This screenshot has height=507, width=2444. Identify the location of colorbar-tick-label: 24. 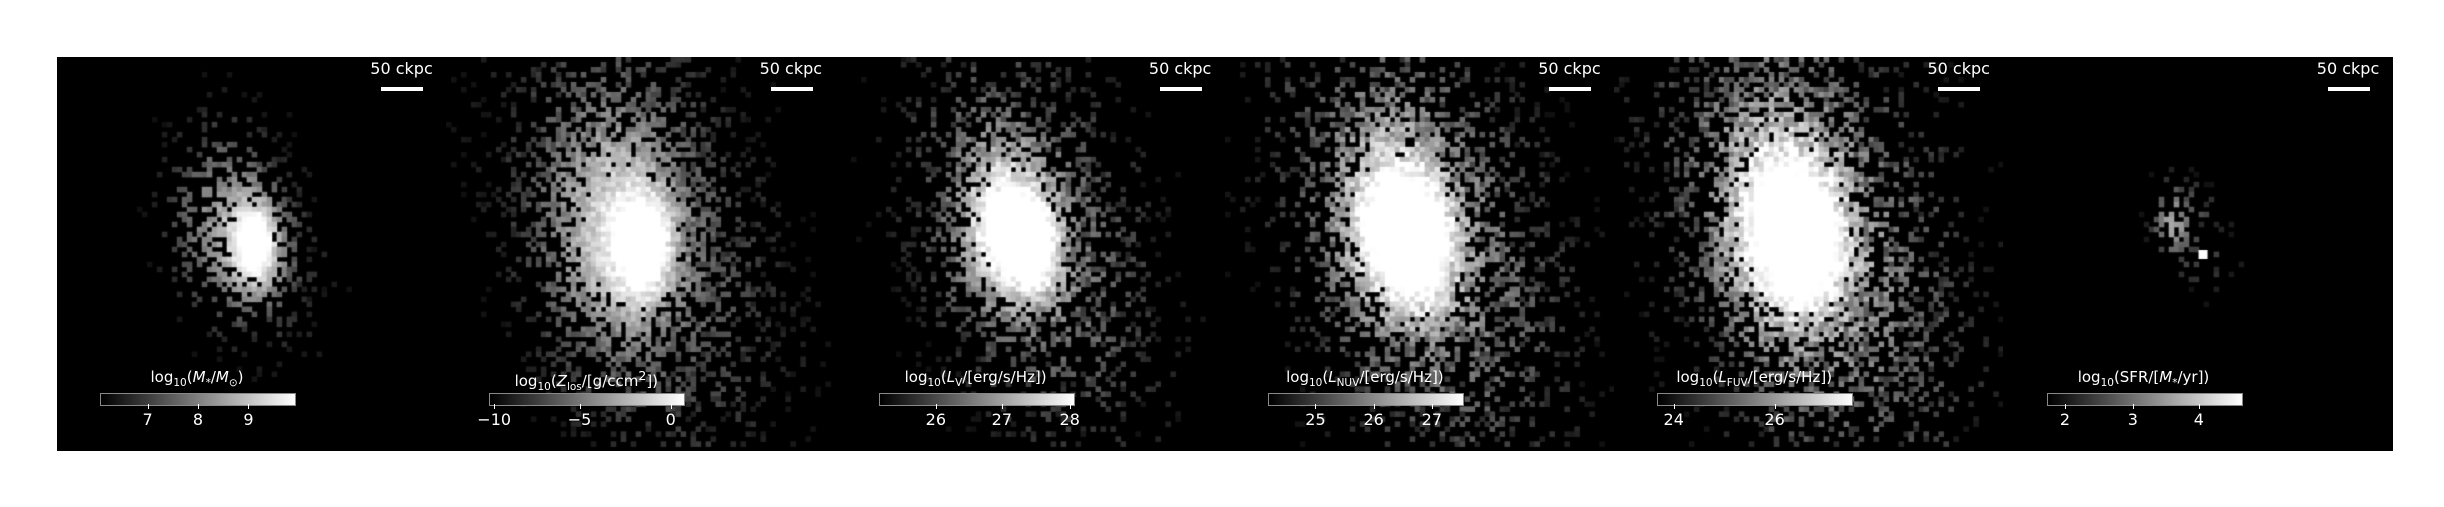
(1673, 419).